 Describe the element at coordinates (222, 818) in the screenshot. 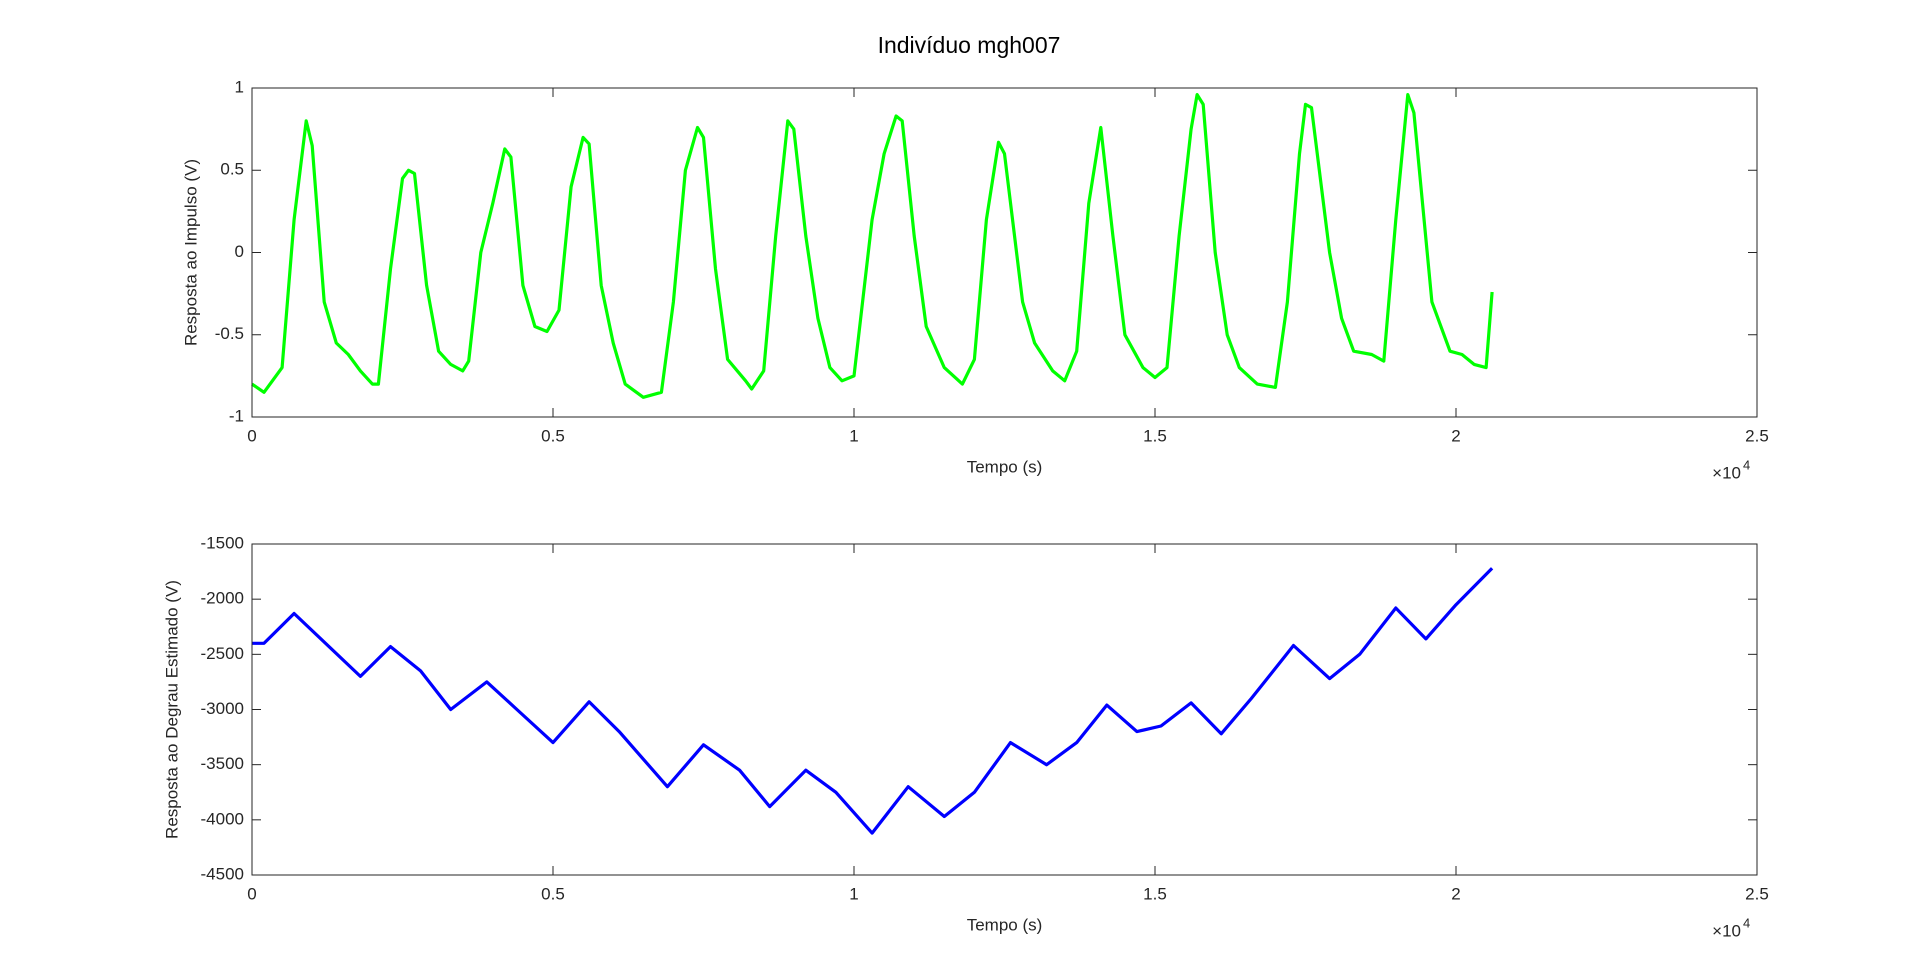

I see `y-tick-label: -4000` at that location.